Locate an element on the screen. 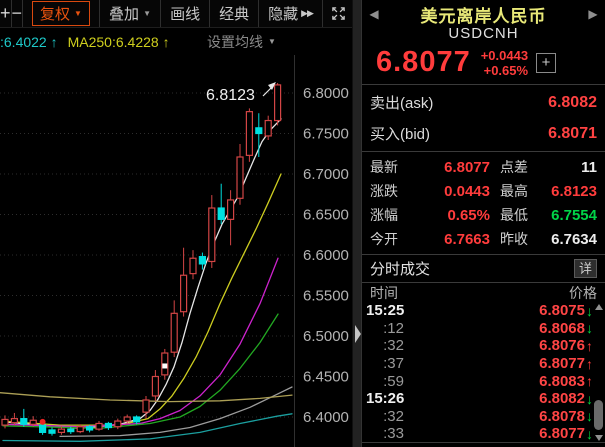 This screenshot has width=605, height=447. stat-label: 点差 is located at coordinates (514, 167).